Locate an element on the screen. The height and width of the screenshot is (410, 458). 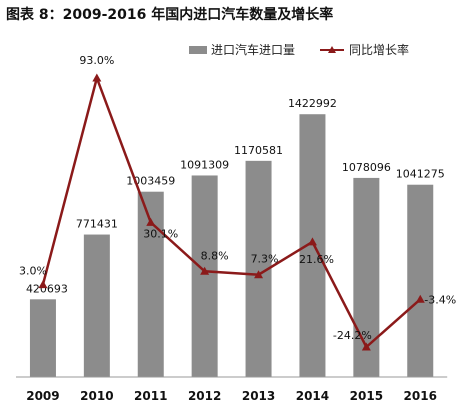
x-tick-2012: 2012 is located at coordinates (204, 396).